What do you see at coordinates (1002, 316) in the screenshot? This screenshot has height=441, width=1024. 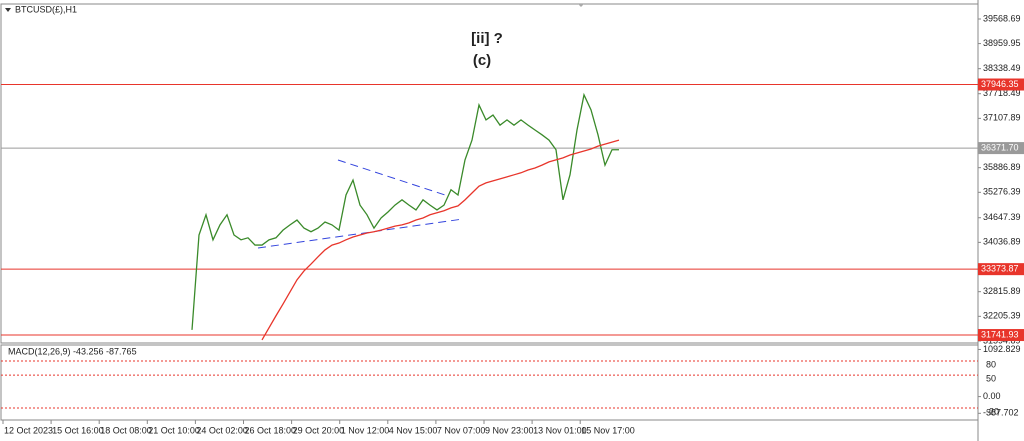 I see `y-tick-label: 32205.39` at bounding box center [1002, 316].